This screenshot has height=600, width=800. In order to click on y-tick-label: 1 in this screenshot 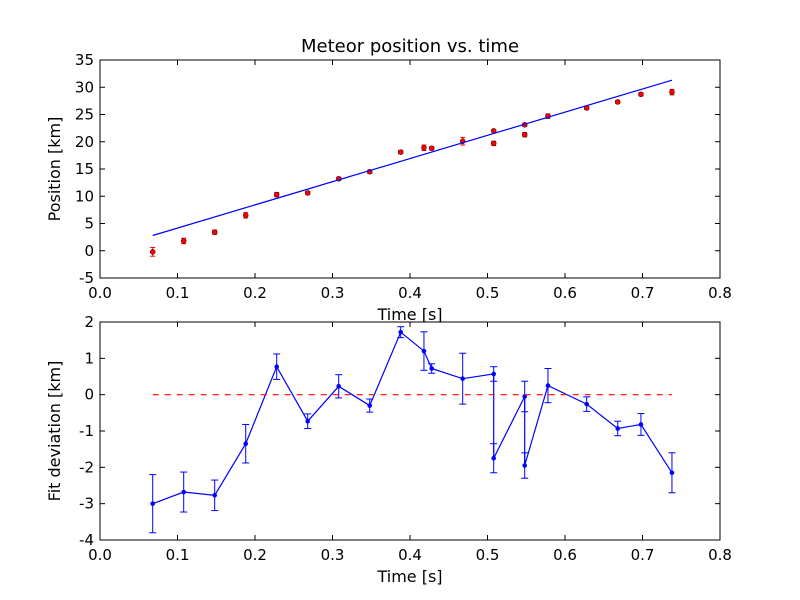, I will do `click(89, 358)`.